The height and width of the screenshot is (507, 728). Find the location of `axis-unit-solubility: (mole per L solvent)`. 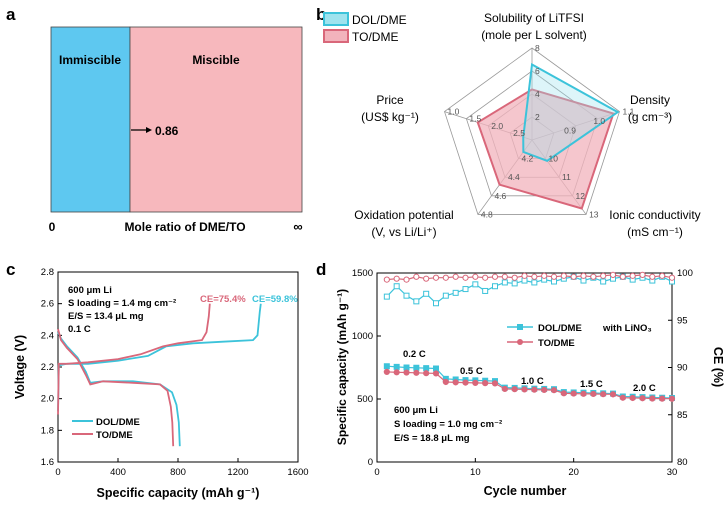

axis-unit-solubility: (mole per L solvent) is located at coordinates (534, 35).